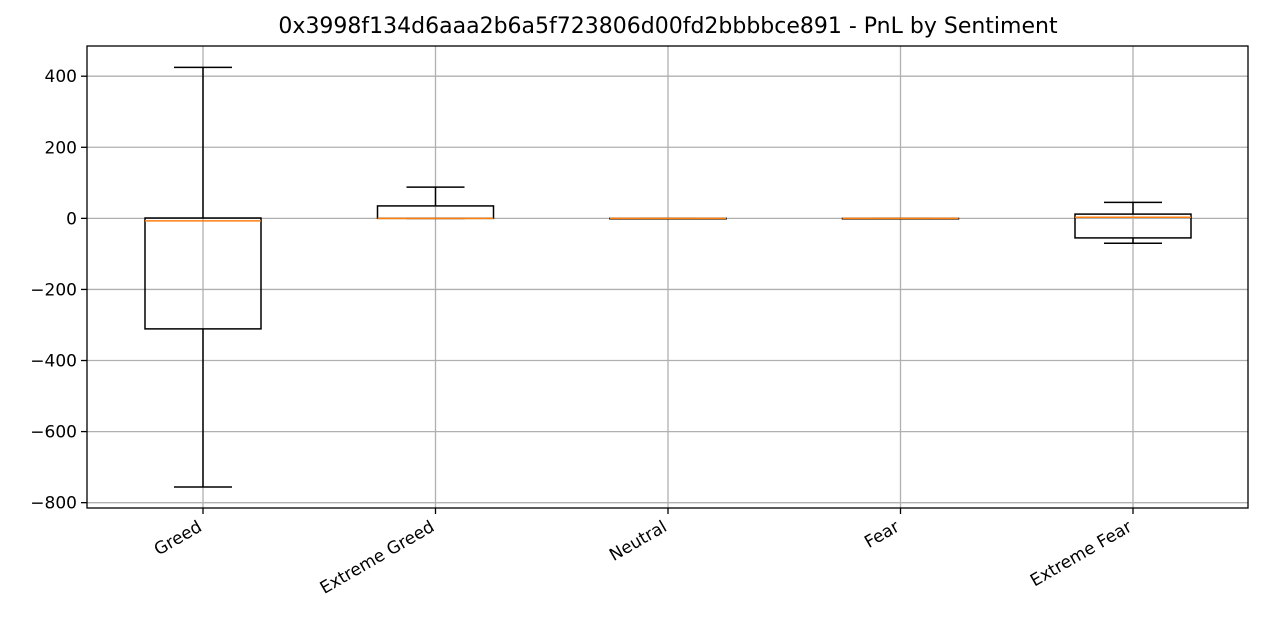 The width and height of the screenshot is (1264, 634). I want to click on y-tick-label: 400, so click(61, 77).